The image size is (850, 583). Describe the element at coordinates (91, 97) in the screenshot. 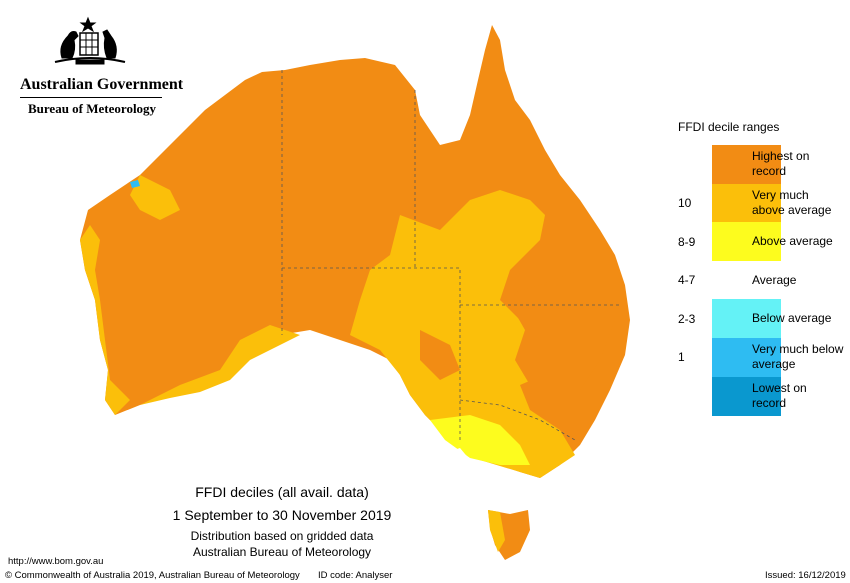

I see `header-rule` at that location.